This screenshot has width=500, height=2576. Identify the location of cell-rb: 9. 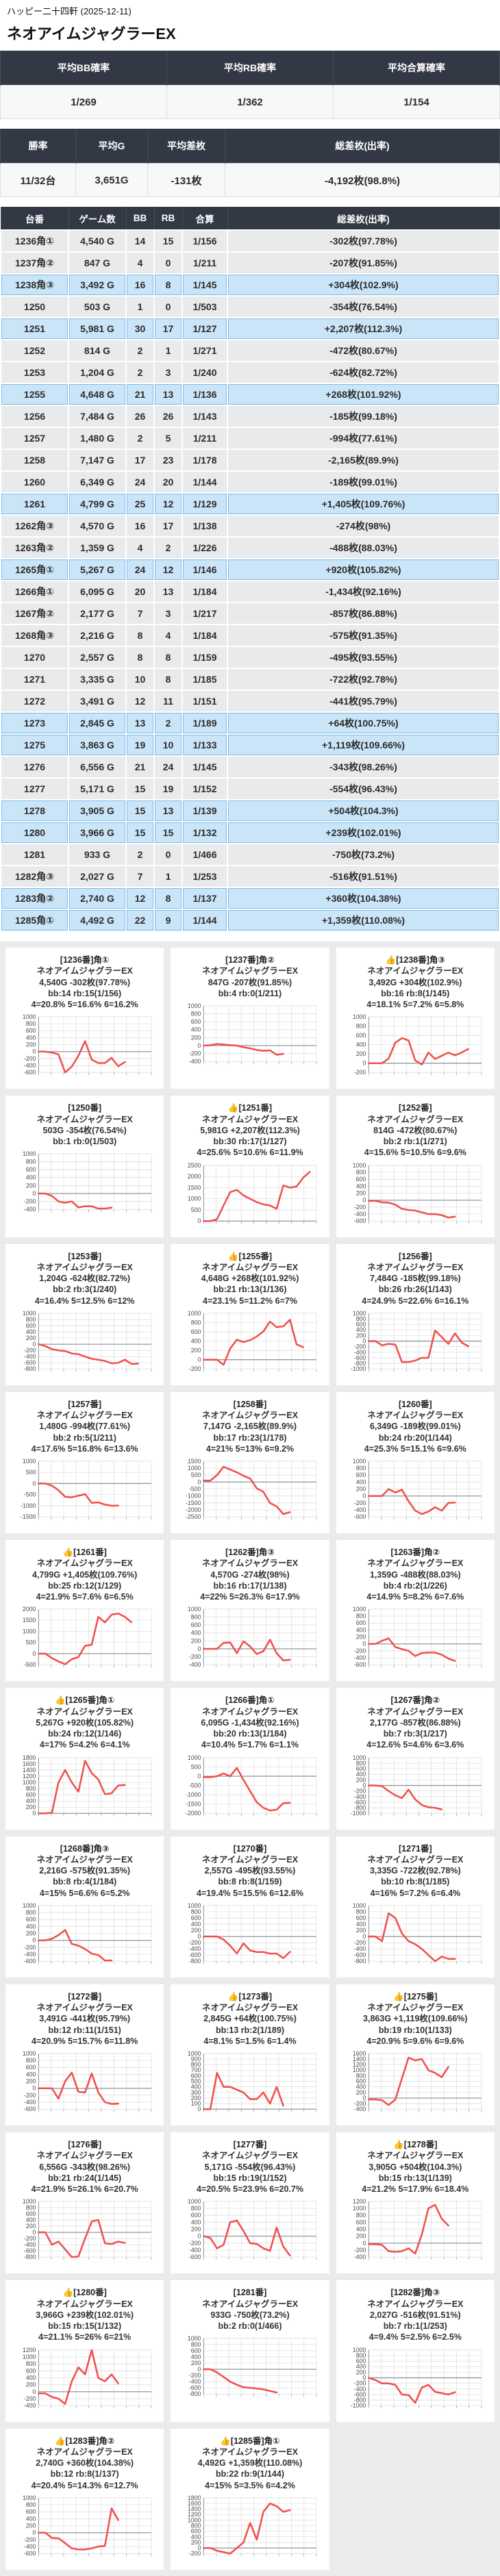
(168, 920).